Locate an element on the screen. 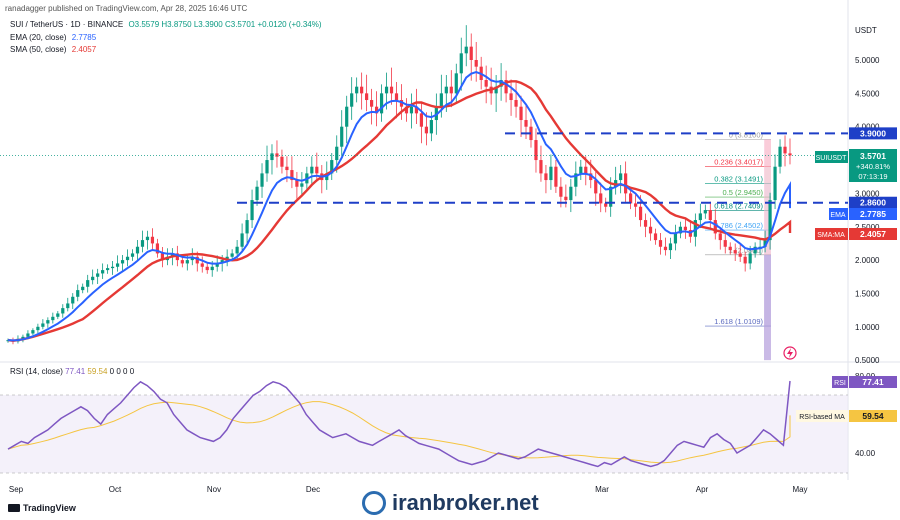 This screenshot has height=520, width=900. lightning-icon is located at coordinates (790, 353).